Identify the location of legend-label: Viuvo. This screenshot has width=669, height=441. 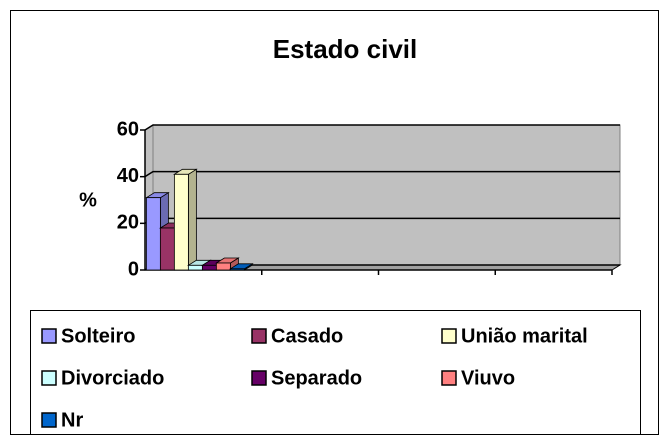
(488, 378).